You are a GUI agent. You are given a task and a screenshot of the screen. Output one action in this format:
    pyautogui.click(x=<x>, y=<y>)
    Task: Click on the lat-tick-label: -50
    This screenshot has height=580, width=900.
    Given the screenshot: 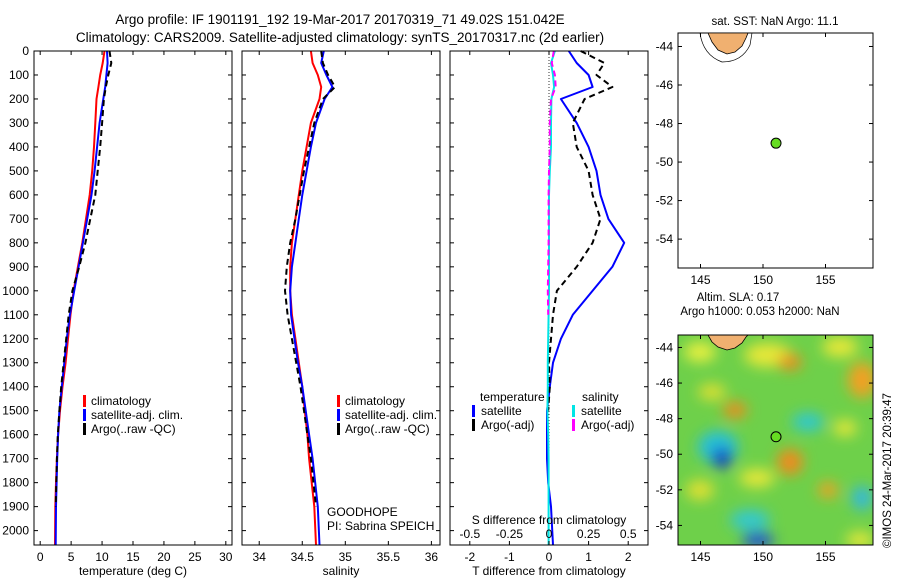 What is the action you would take?
    pyautogui.click(x=665, y=454)
    